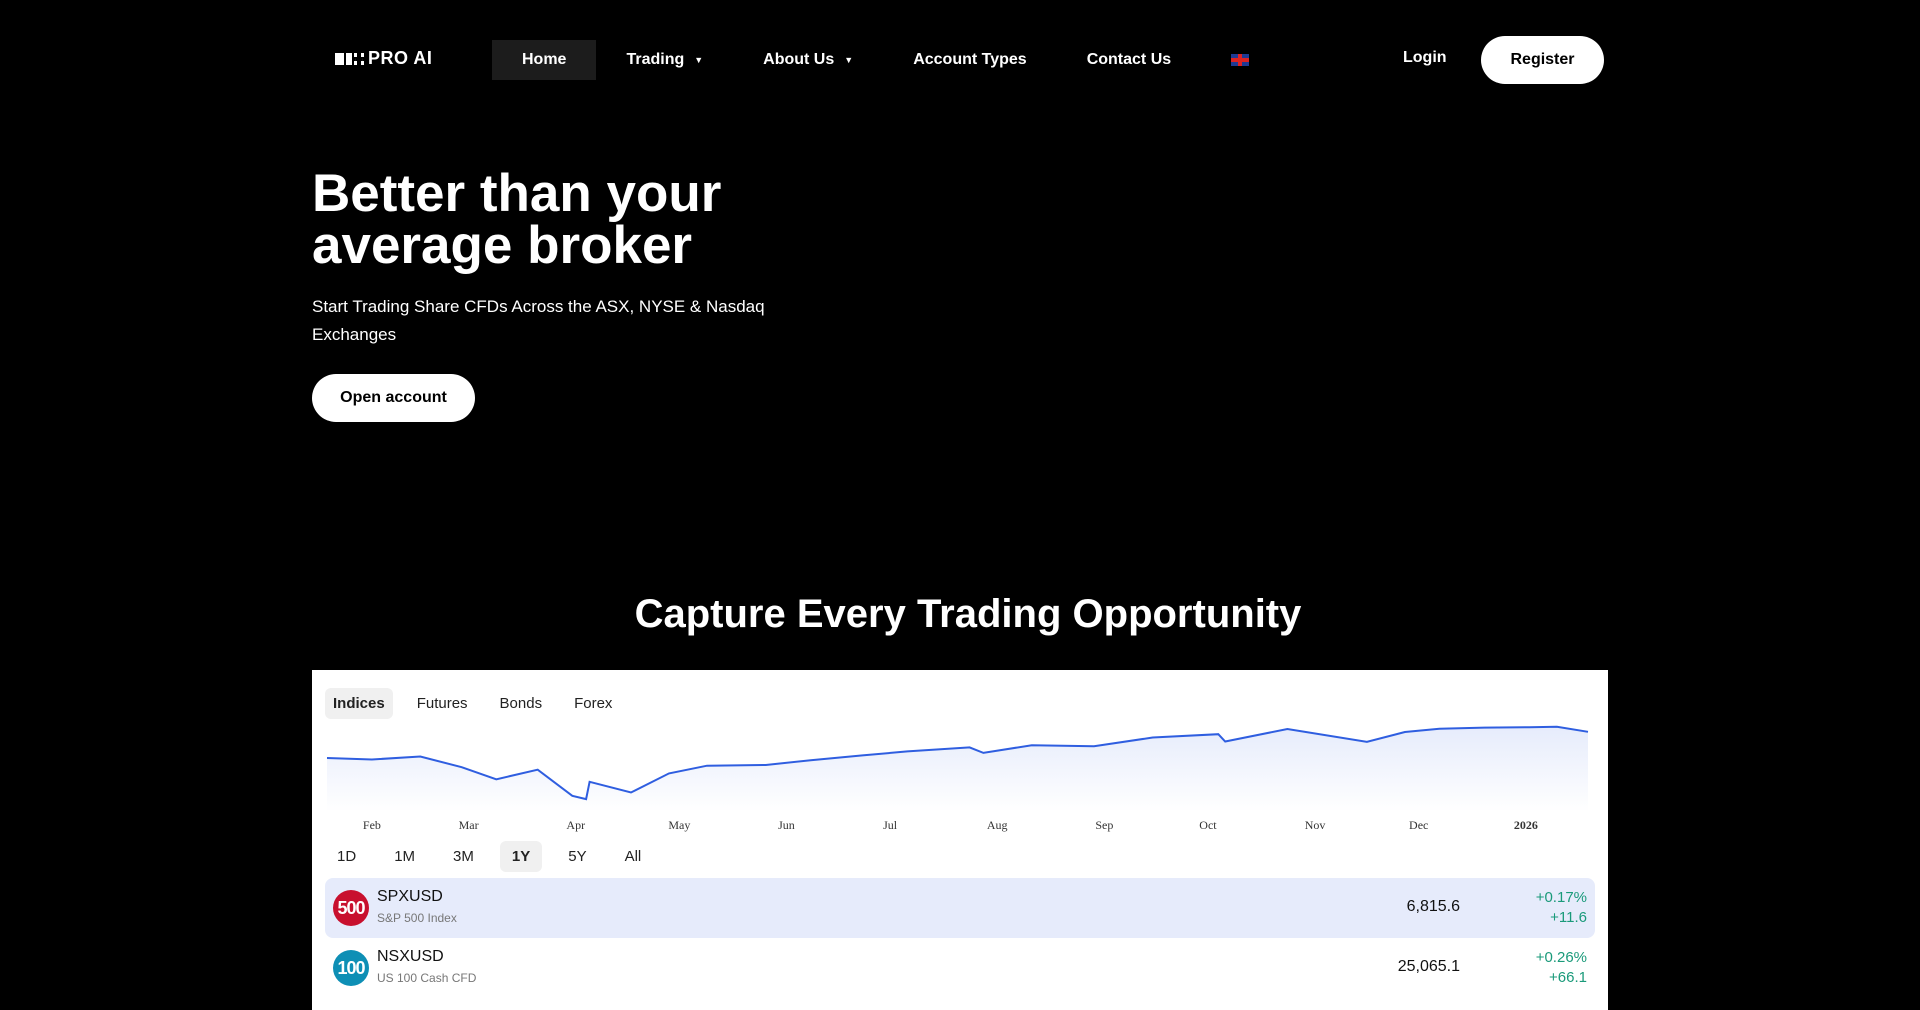  I want to click on x-tick-label: May, so click(679, 825).